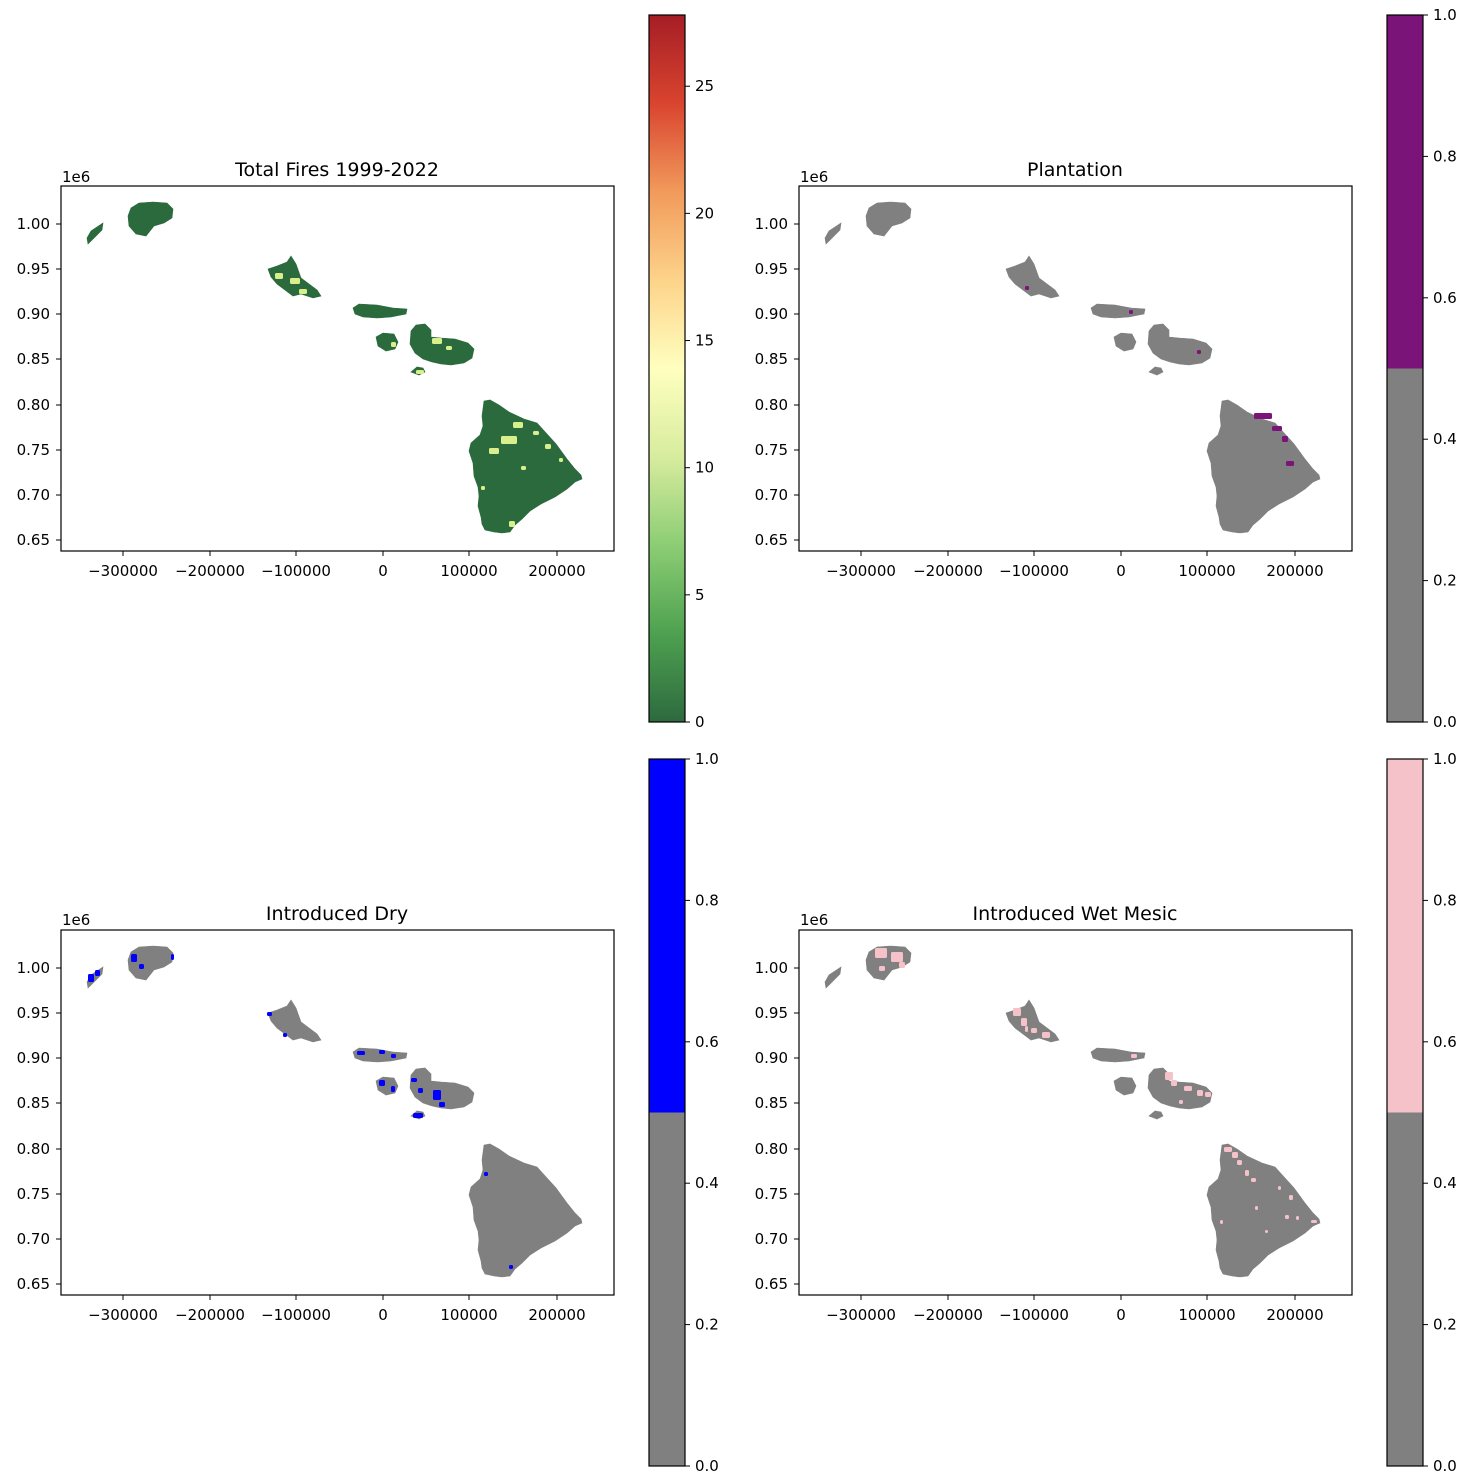 The image size is (1472, 1484). What do you see at coordinates (33, 495) in the screenshot?
I see `y-tick-label: 0.70` at bounding box center [33, 495].